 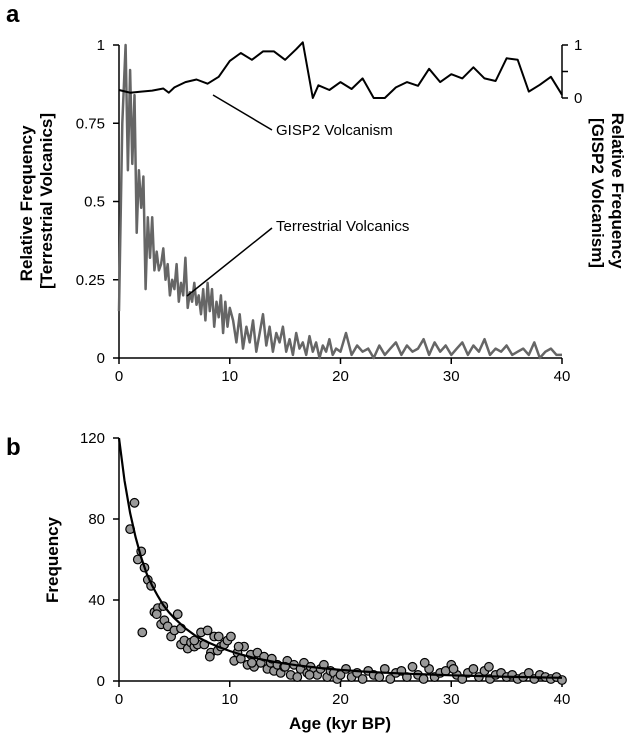 I want to click on panel-a-y-ticks: 0 0.25 0.5 0.75 1, so click(x=97, y=202).